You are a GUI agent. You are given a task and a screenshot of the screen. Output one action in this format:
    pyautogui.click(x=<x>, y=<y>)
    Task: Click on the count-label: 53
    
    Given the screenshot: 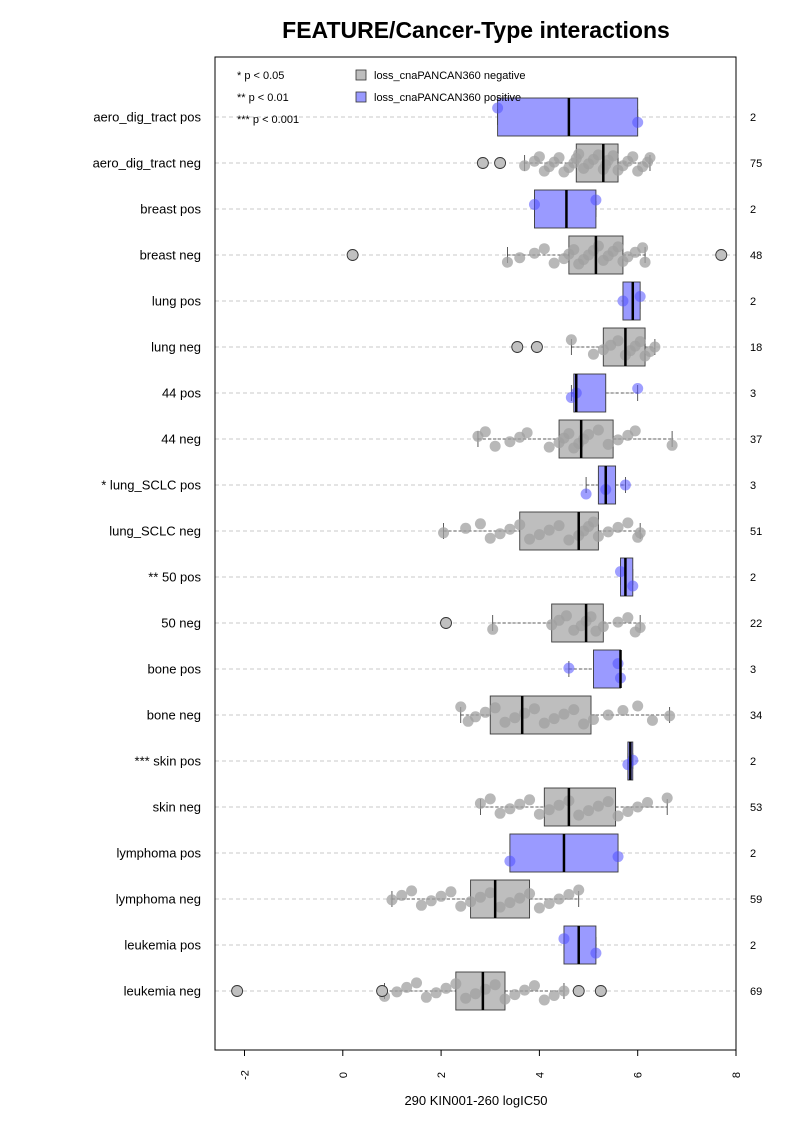 What is the action you would take?
    pyautogui.click(x=756, y=808)
    